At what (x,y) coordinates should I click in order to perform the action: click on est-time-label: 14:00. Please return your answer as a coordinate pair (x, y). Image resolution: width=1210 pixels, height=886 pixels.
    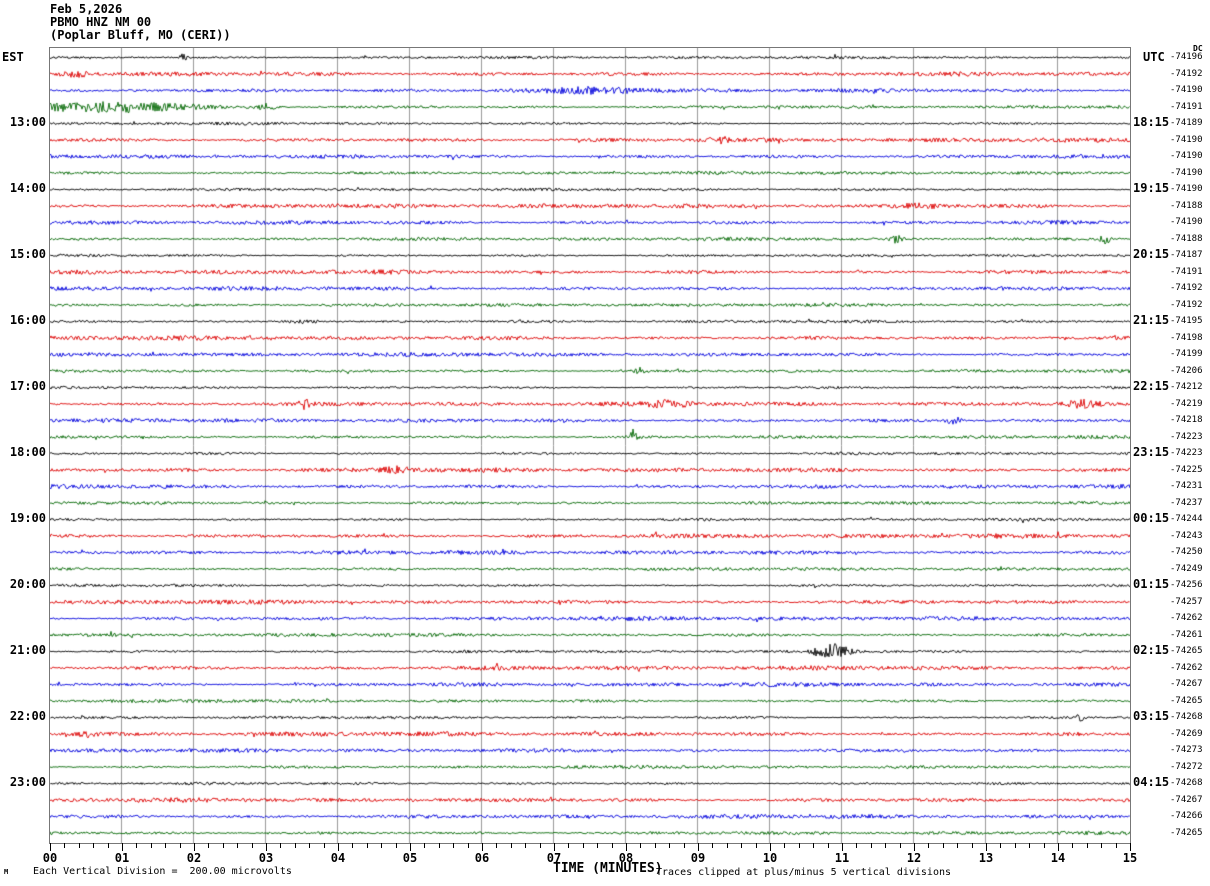
    Looking at the image, I should click on (27, 188).